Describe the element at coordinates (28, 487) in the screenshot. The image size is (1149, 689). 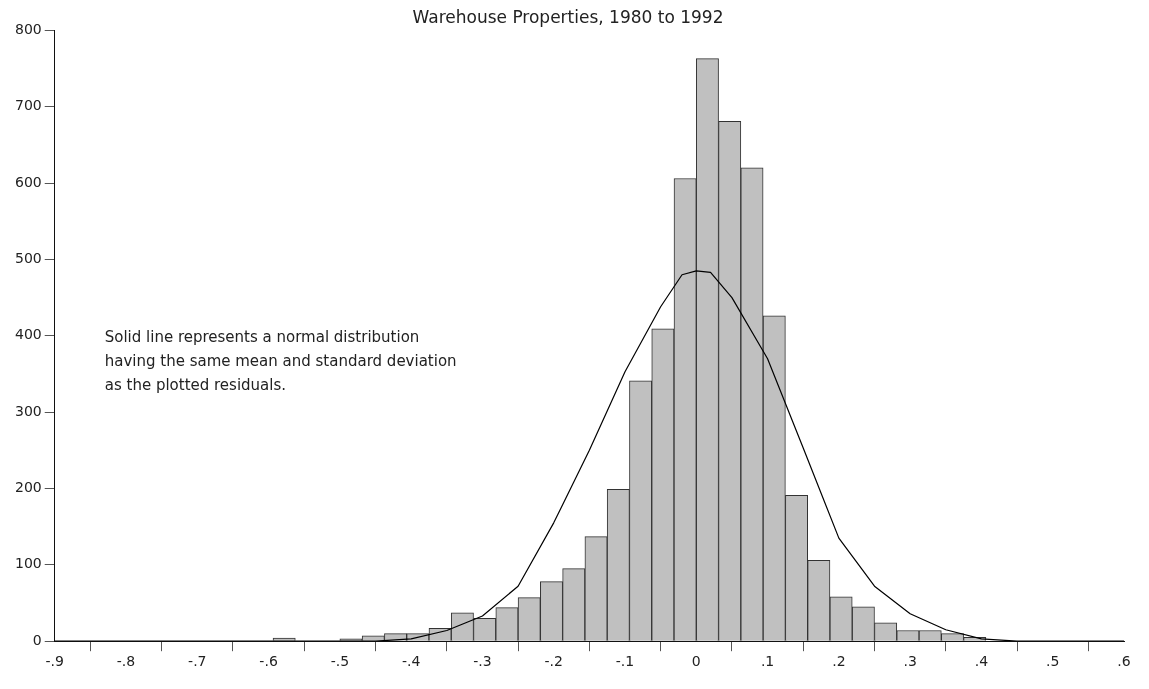
I see `y-tick-label: 200` at that location.